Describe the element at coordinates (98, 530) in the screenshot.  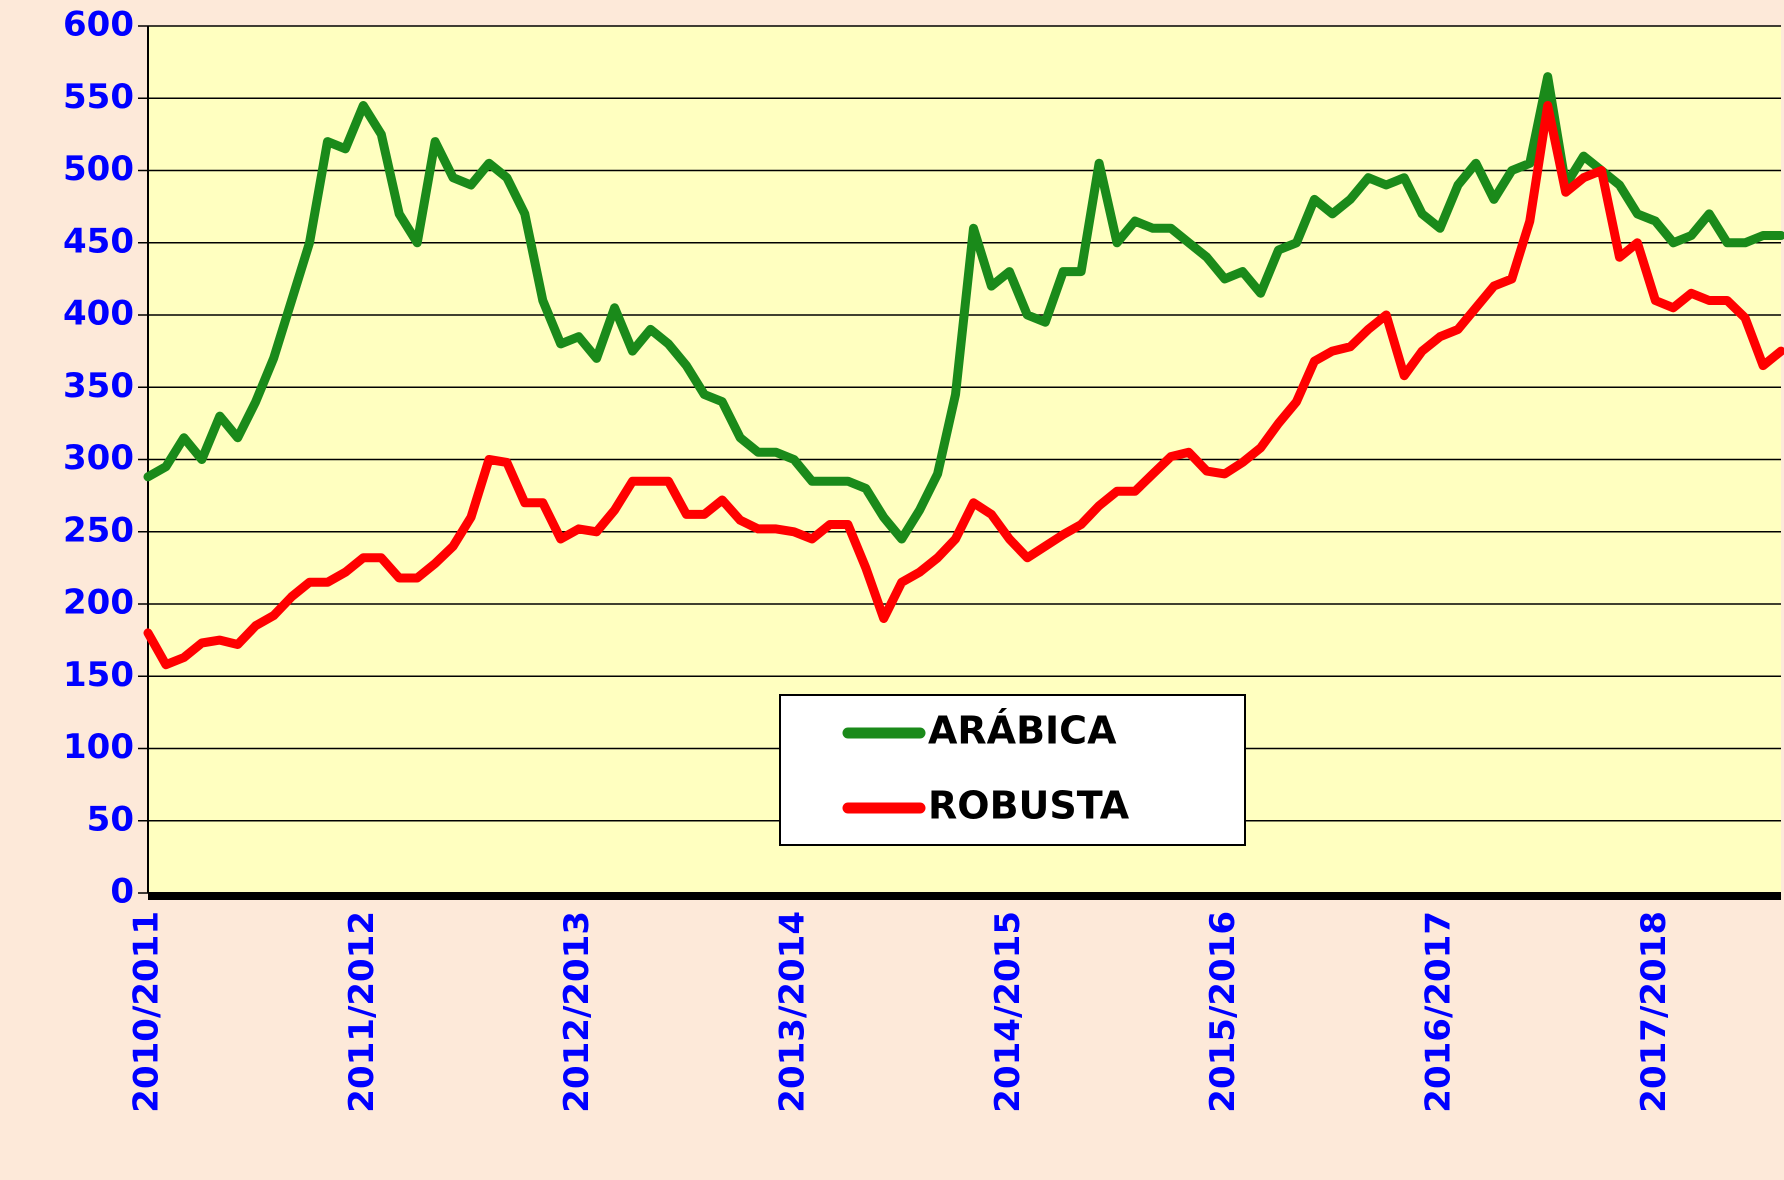
I see `y-tick-label: 250` at that location.